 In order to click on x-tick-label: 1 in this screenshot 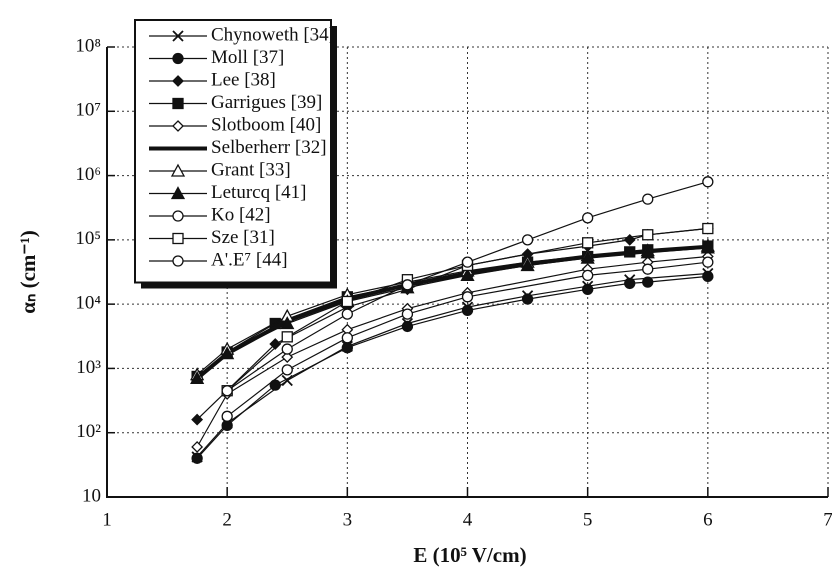, I will do `click(107, 519)`.